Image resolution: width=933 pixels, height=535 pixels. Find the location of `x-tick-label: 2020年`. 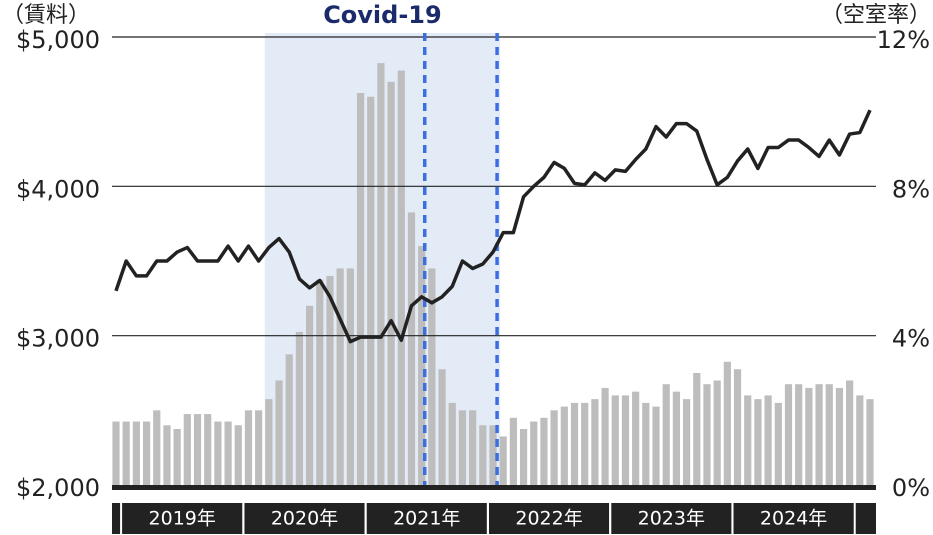

x-tick-label: 2020年 is located at coordinates (304, 519).